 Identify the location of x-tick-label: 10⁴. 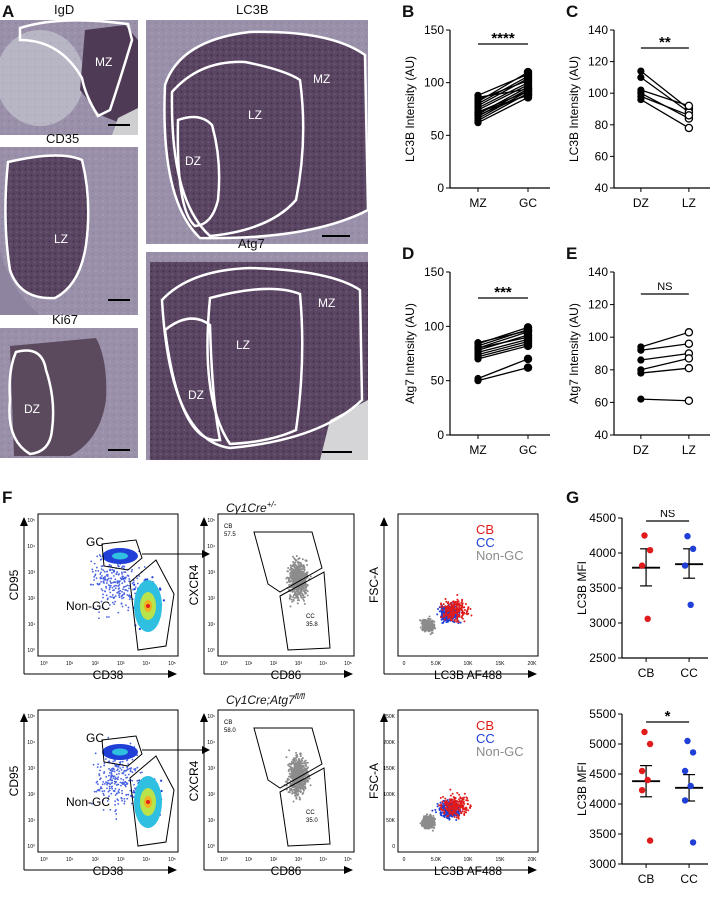
(323, 664).